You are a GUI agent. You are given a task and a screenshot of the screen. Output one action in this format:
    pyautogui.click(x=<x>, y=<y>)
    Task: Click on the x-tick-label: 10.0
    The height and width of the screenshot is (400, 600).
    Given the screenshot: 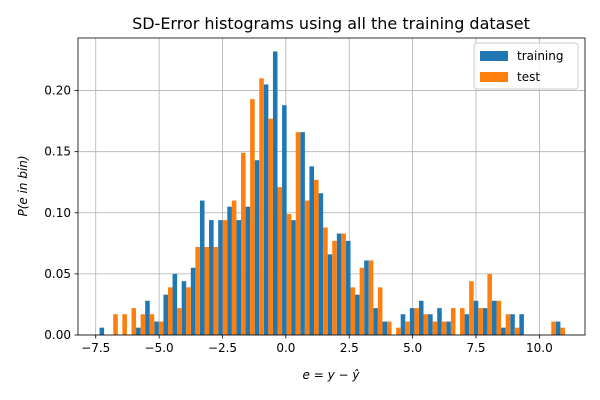 What is the action you would take?
    pyautogui.click(x=539, y=348)
    